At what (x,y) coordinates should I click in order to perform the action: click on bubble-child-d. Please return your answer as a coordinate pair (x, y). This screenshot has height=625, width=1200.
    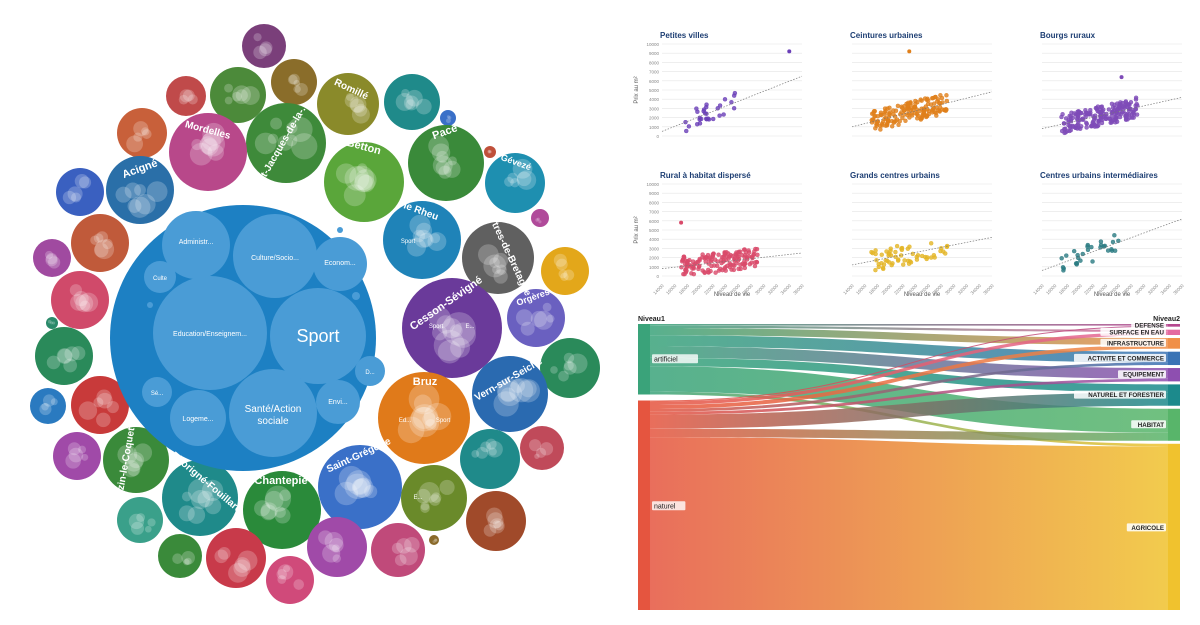
    Looking at the image, I should click on (370, 371).